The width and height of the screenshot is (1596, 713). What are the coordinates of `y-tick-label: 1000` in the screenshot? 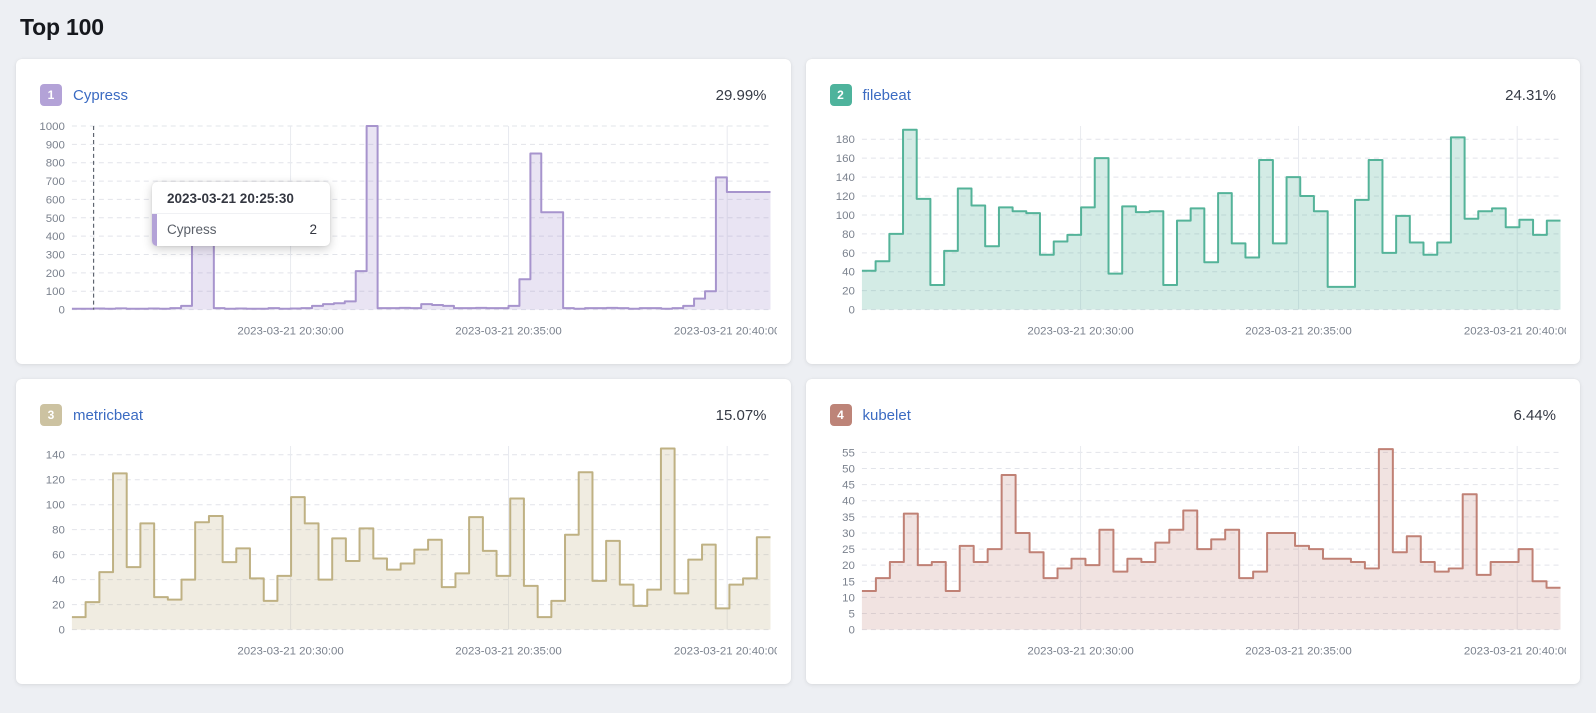 It's located at (52, 127).